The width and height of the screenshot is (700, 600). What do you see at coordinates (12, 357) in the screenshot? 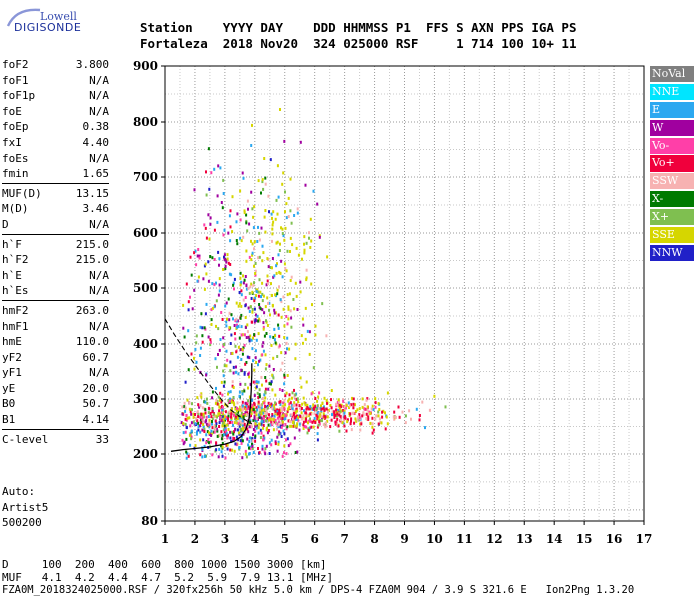
I see `param-label: yF2` at bounding box center [12, 357].